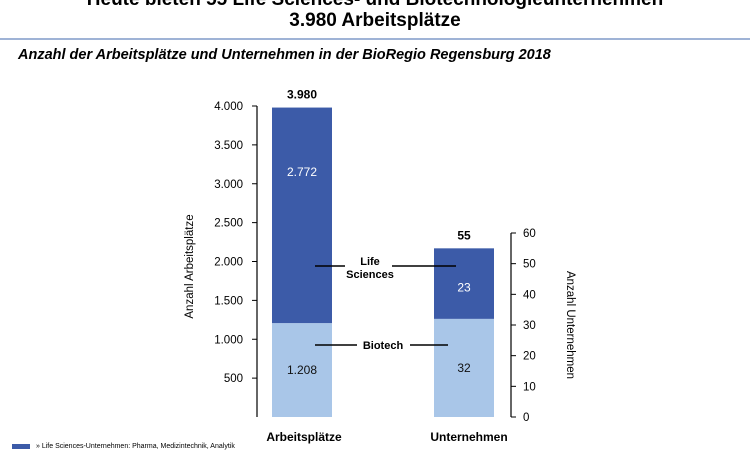  Describe the element at coordinates (543, 326) in the screenshot. I see `right-y-axis: 0 10 20 30 40 50 60 Anzahl Unternehmen` at that location.